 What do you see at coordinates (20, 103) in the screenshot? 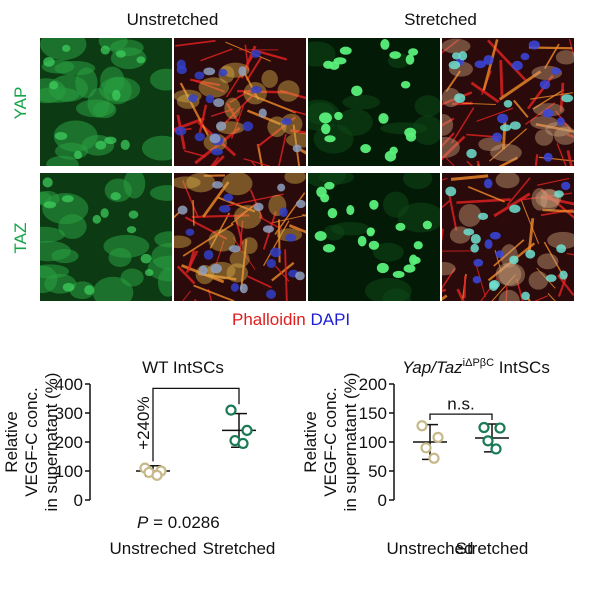
I see `row-label-yap: YAP` at bounding box center [20, 103].